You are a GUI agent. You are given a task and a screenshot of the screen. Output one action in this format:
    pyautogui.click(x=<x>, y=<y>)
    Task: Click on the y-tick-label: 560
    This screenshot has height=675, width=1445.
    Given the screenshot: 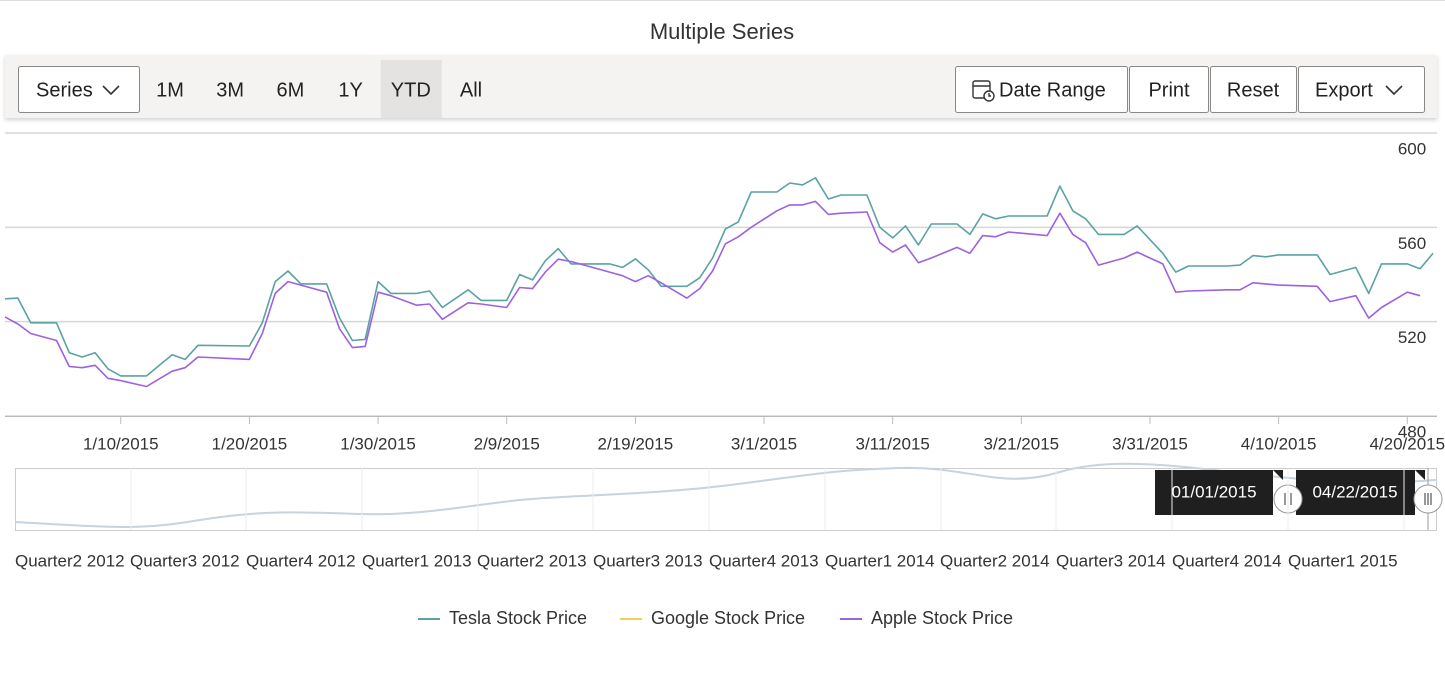 What is the action you would take?
    pyautogui.click(x=1412, y=243)
    